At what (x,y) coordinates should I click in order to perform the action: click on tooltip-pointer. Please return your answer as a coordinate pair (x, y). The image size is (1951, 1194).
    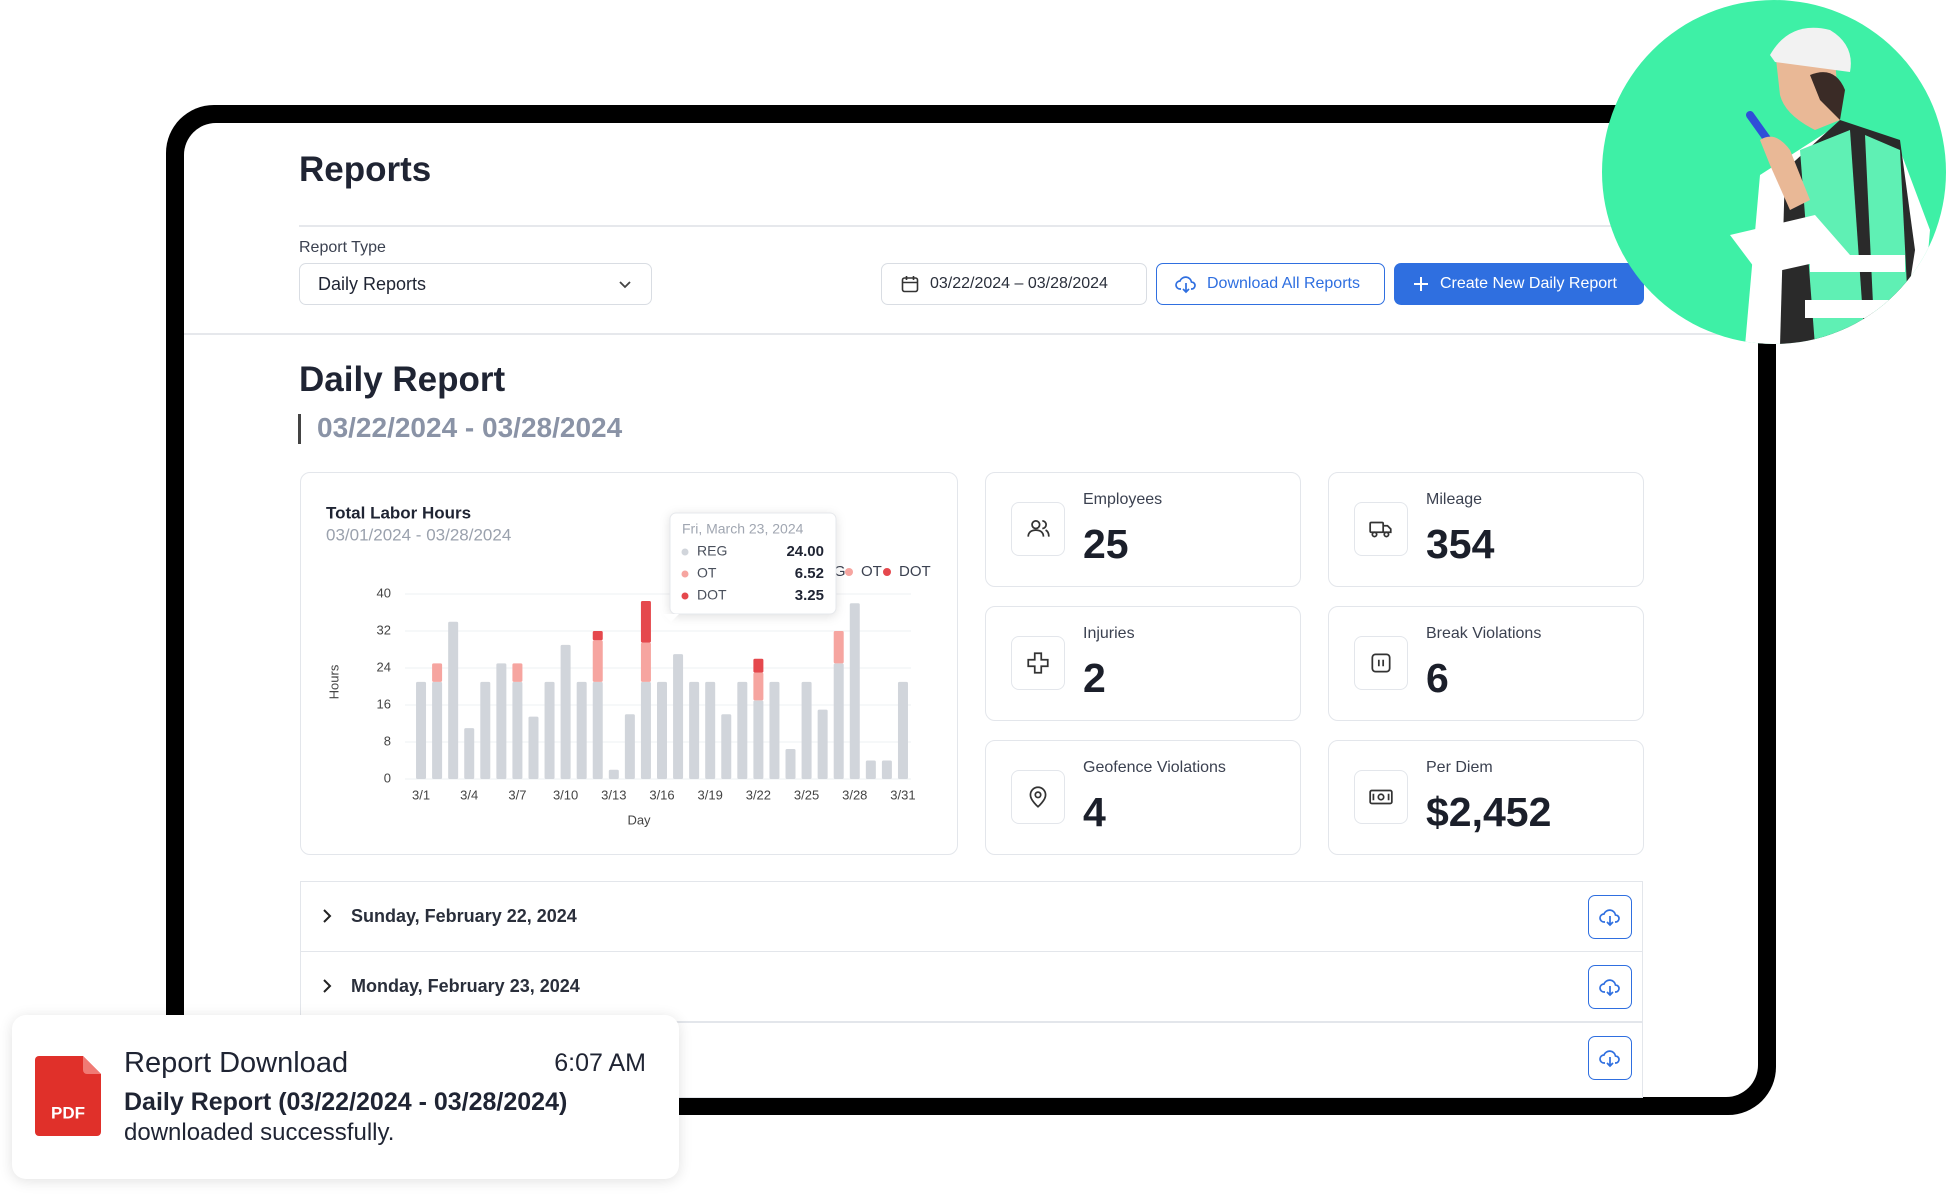
    Looking at the image, I should click on (671, 618).